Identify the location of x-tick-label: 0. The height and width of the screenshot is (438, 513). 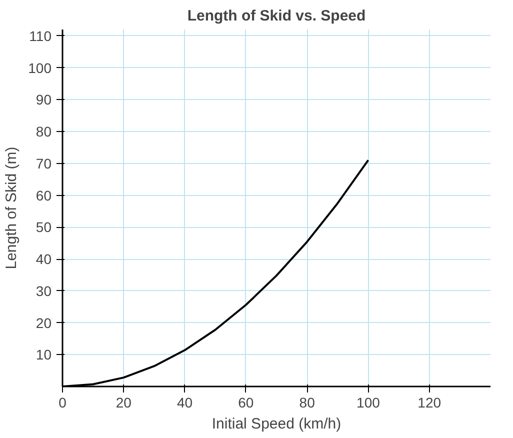
(62, 402).